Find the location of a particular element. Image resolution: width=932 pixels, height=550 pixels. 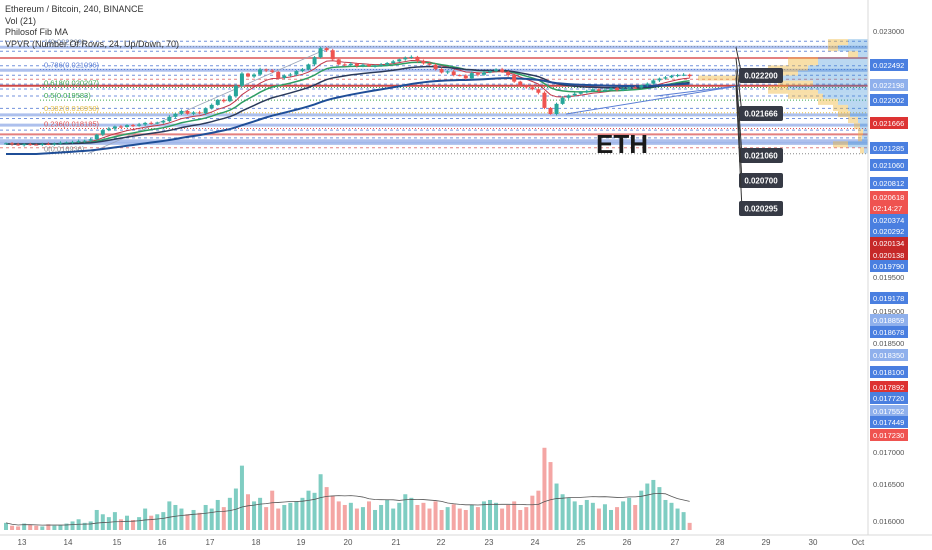

legend-fib-ma: Philosof Fib MA is located at coordinates (37, 32).